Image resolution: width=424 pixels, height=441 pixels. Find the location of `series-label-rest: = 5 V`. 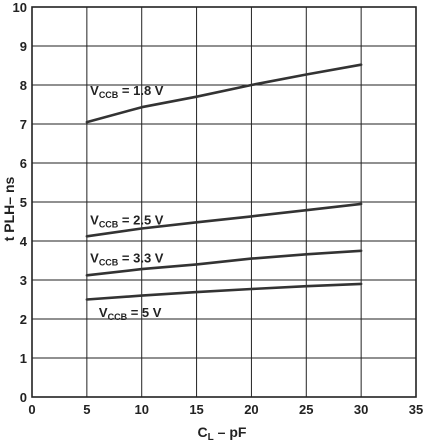

series-label-rest: = 5 V is located at coordinates (144, 312).